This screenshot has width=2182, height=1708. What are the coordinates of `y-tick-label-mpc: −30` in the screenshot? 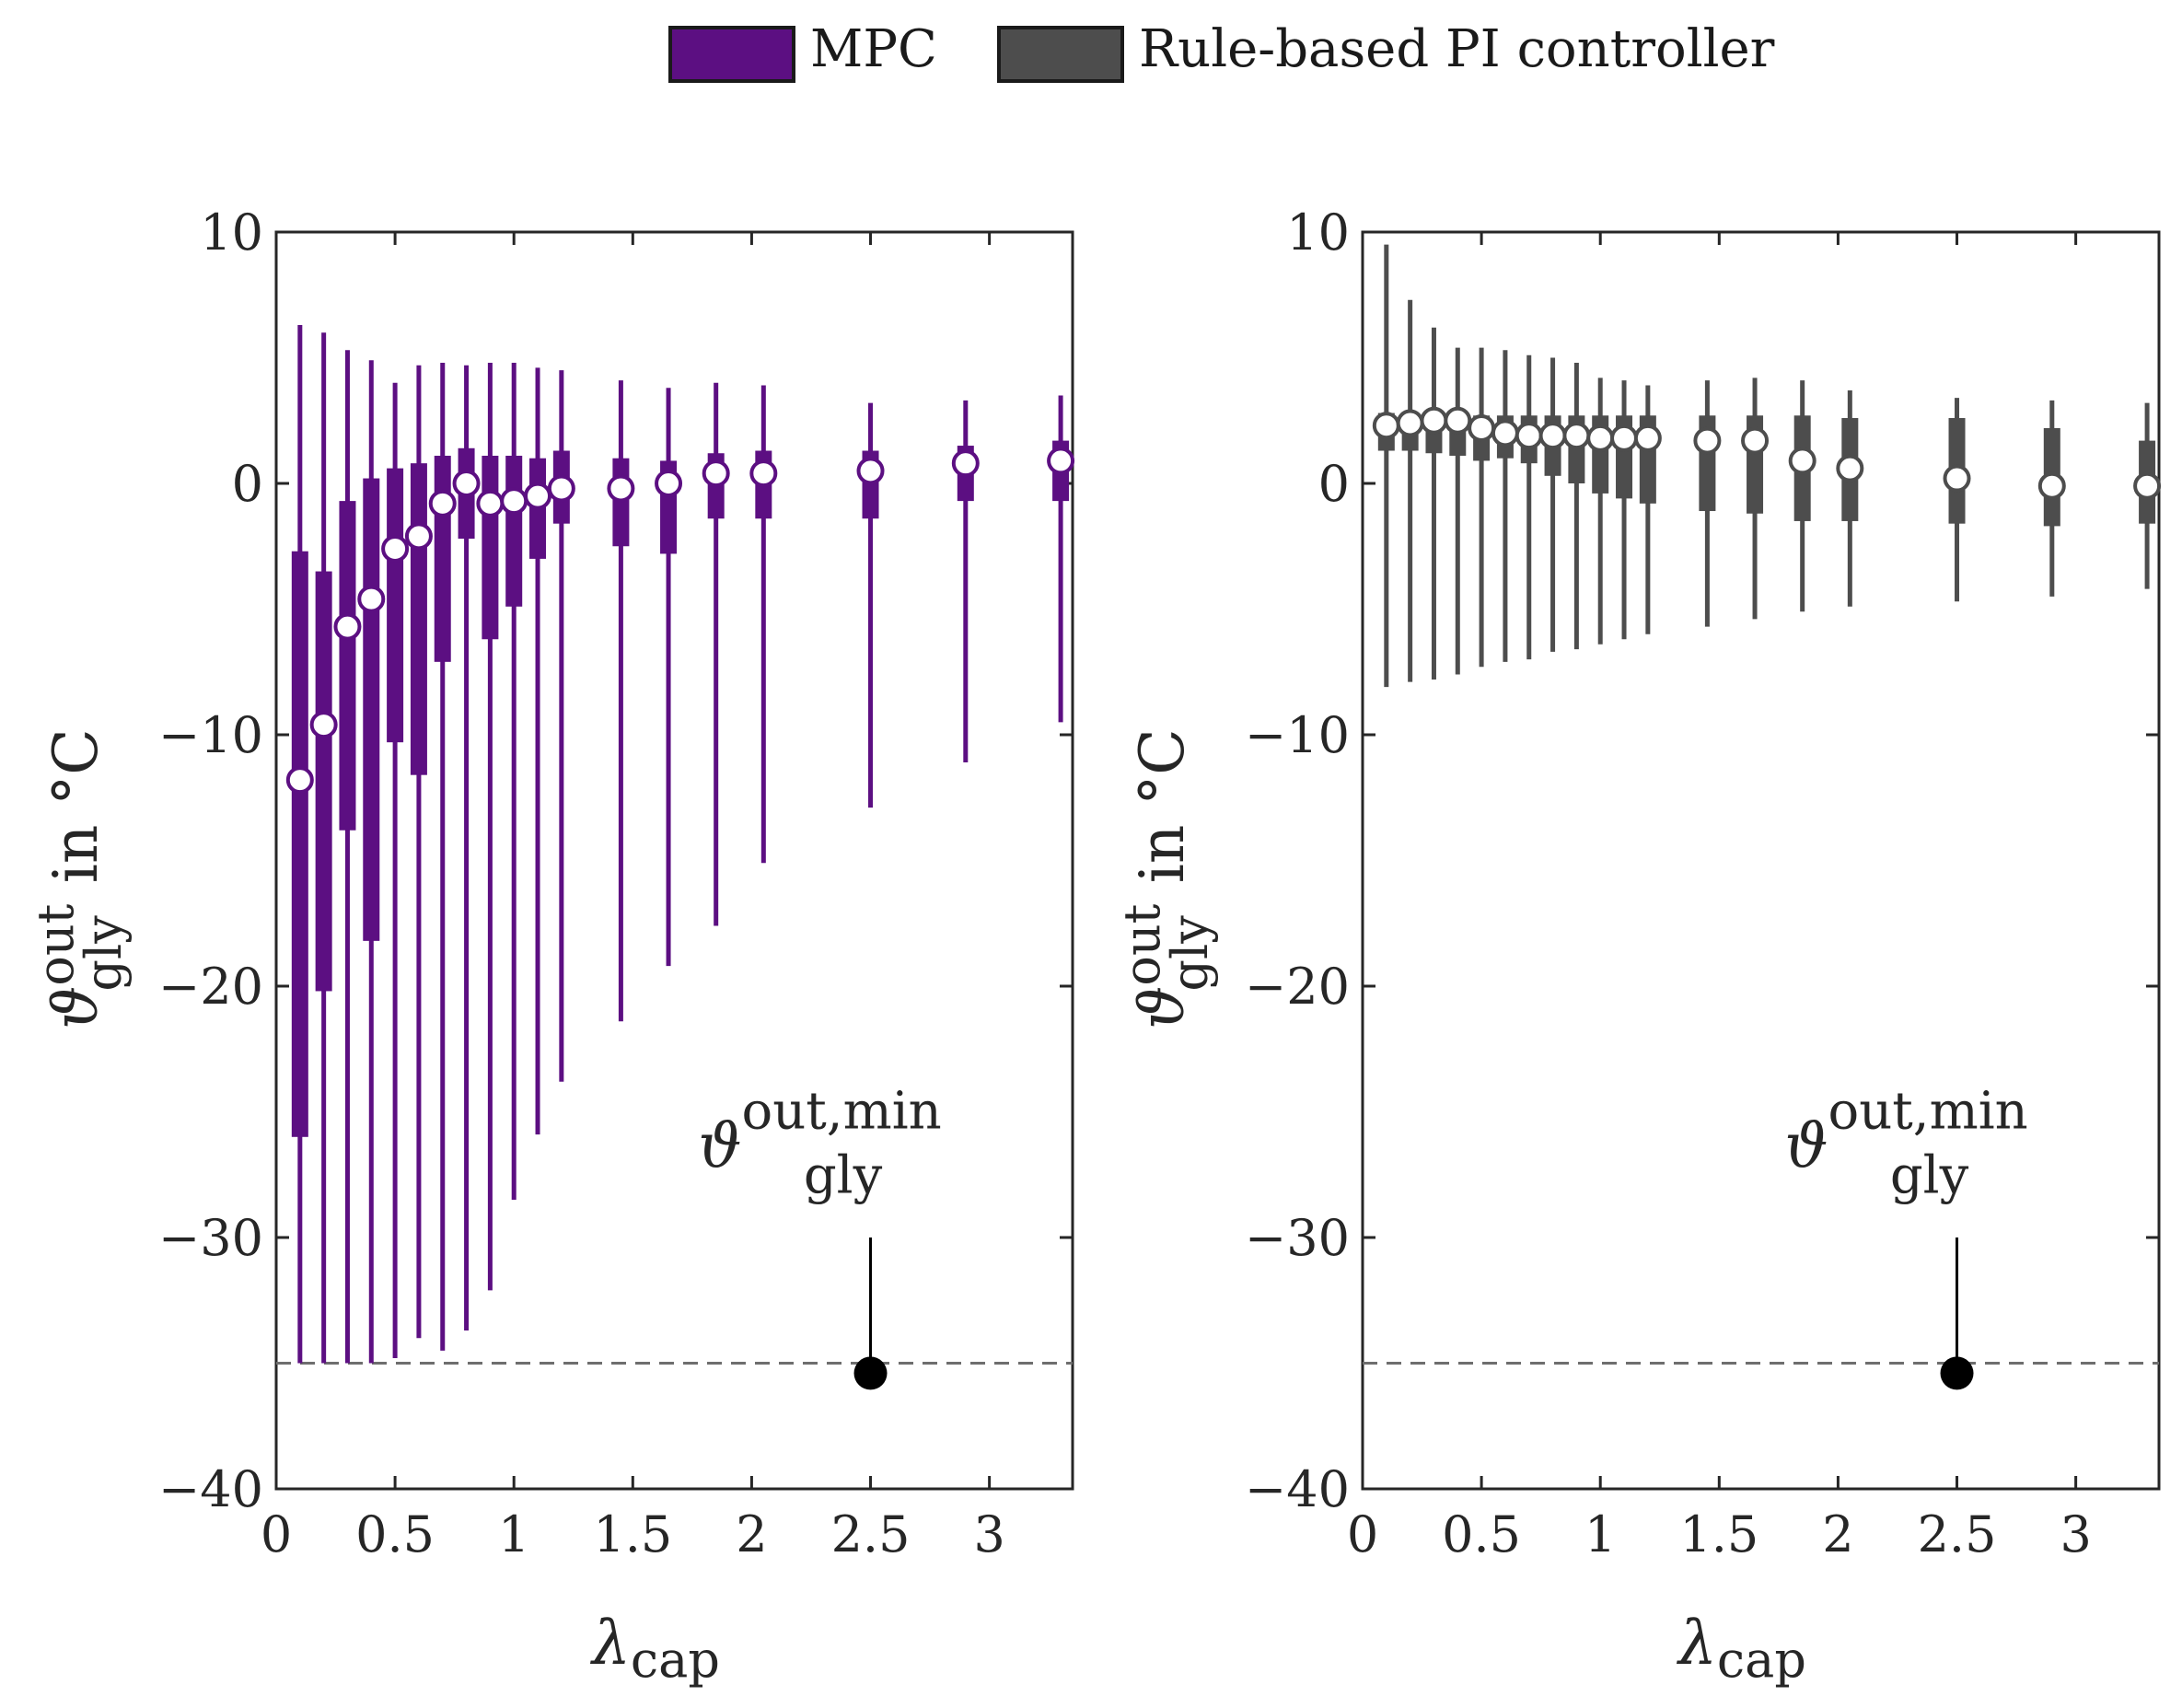 It's located at (210, 1238).